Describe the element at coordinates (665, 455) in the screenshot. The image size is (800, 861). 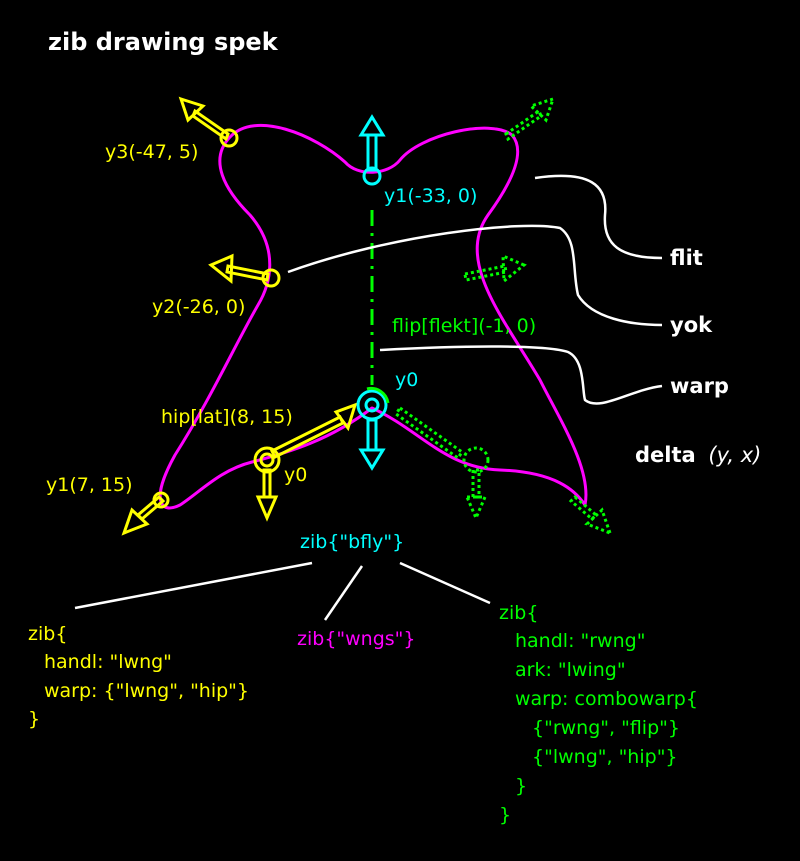
I see `legend-delta-word: delta` at that location.